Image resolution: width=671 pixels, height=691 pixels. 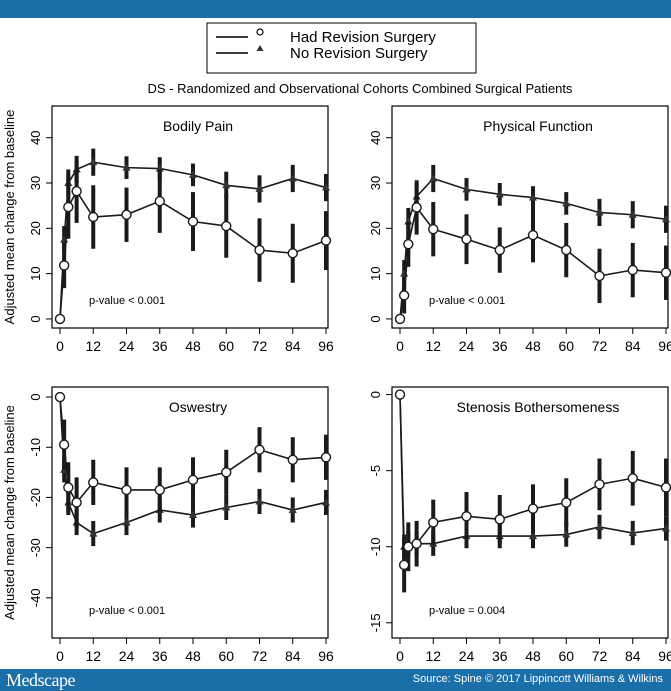 I want to click on panel-title: Stenosis Bothersomeness, so click(x=538, y=407).